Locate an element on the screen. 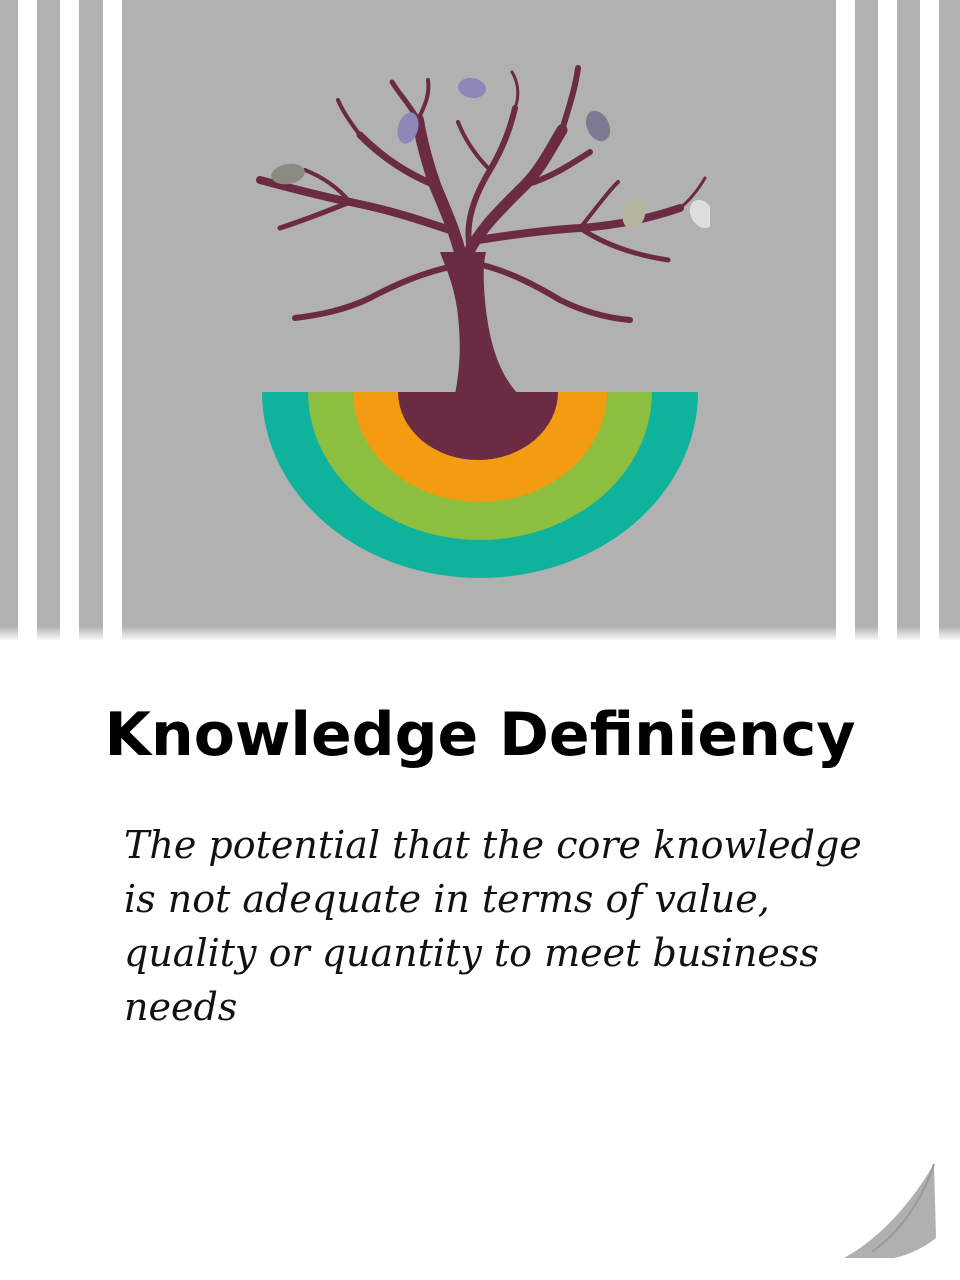 This screenshot has width=960, height=1280. card-title: Knowledge Definiency is located at coordinates (480, 735).